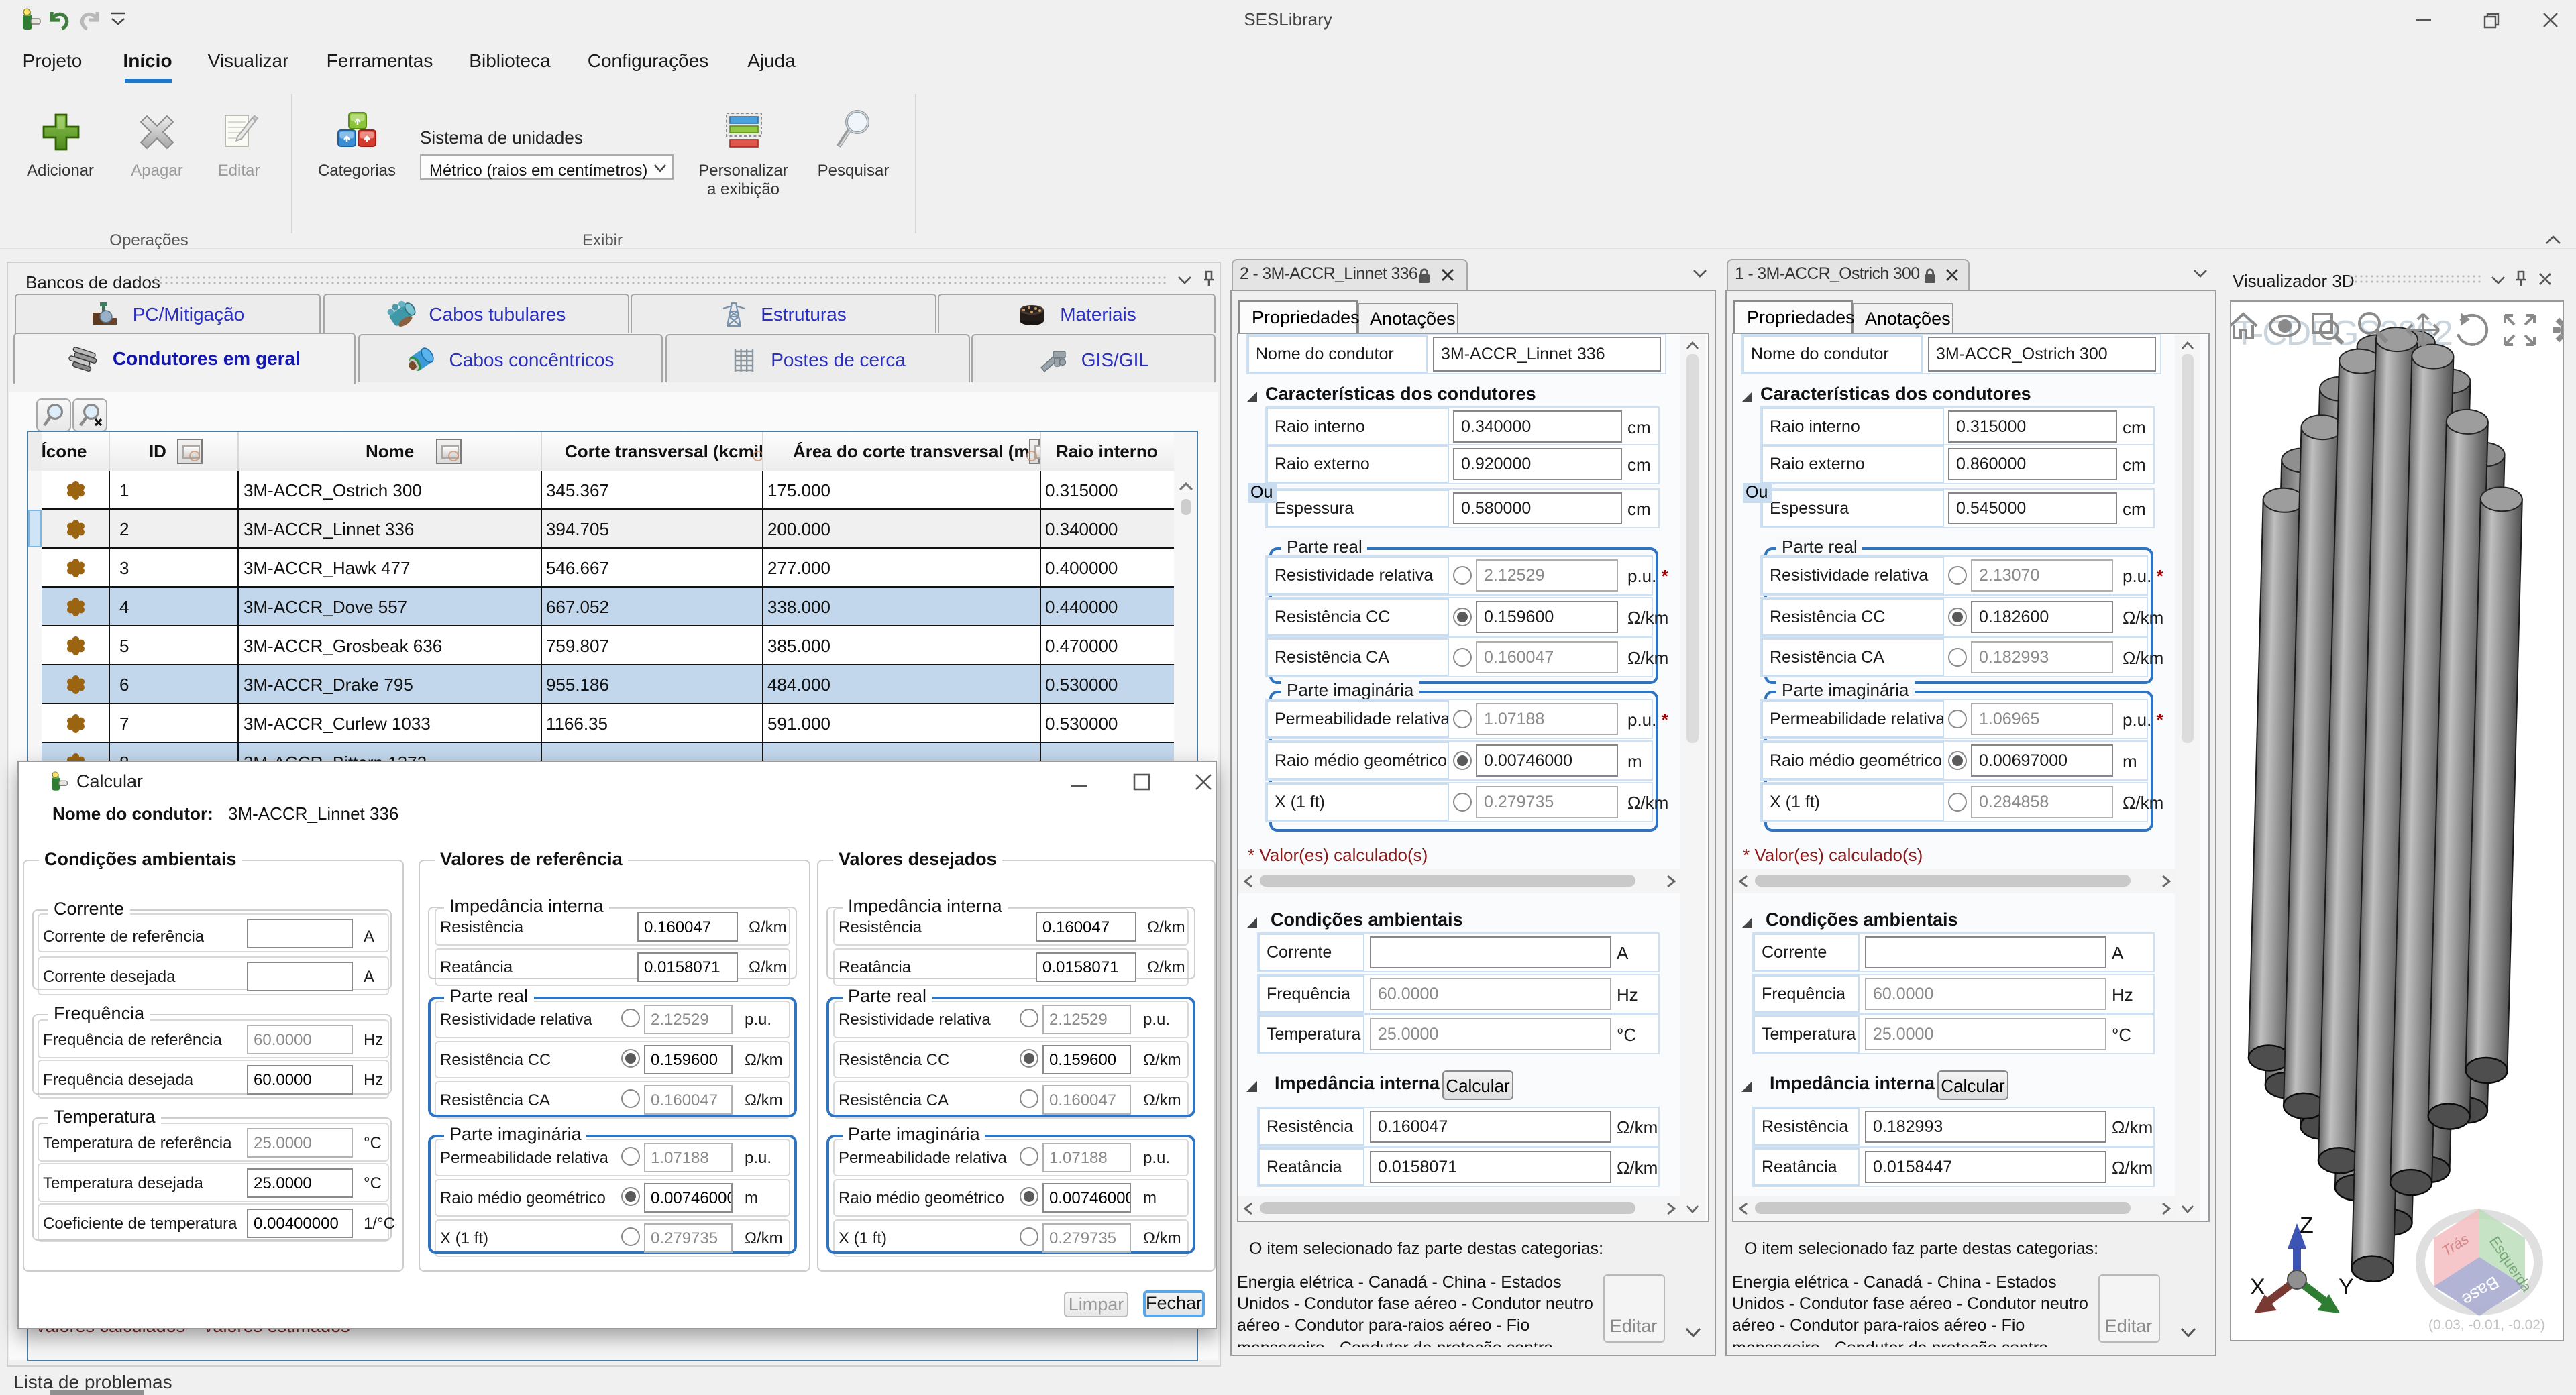  I want to click on svg-text: Z, so click(2307, 1225).